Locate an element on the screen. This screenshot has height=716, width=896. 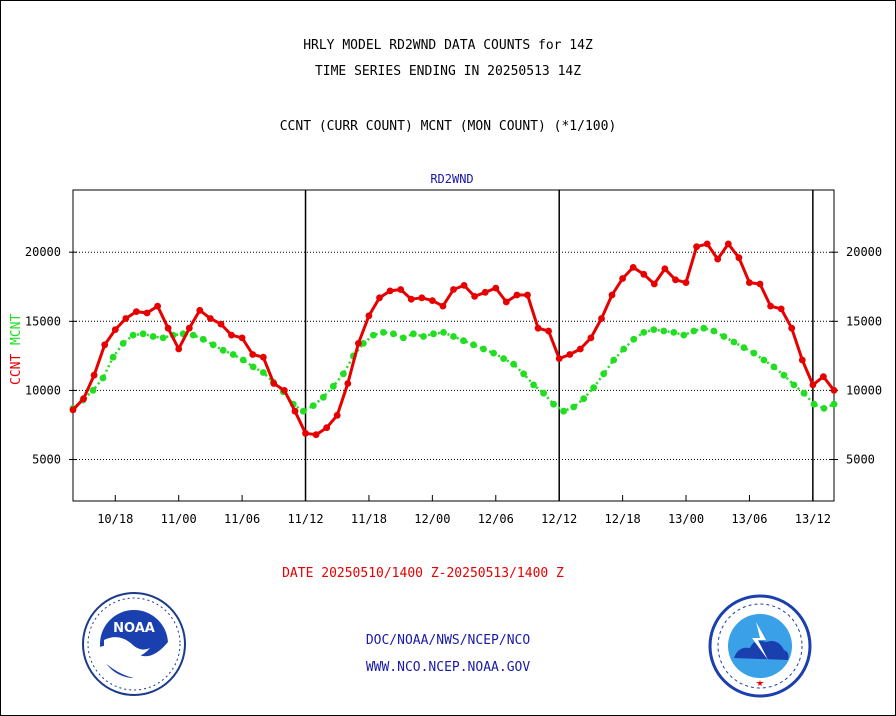
website-link: WWW.NCO.NCEP.NOAA.GOV is located at coordinates (448, 667).